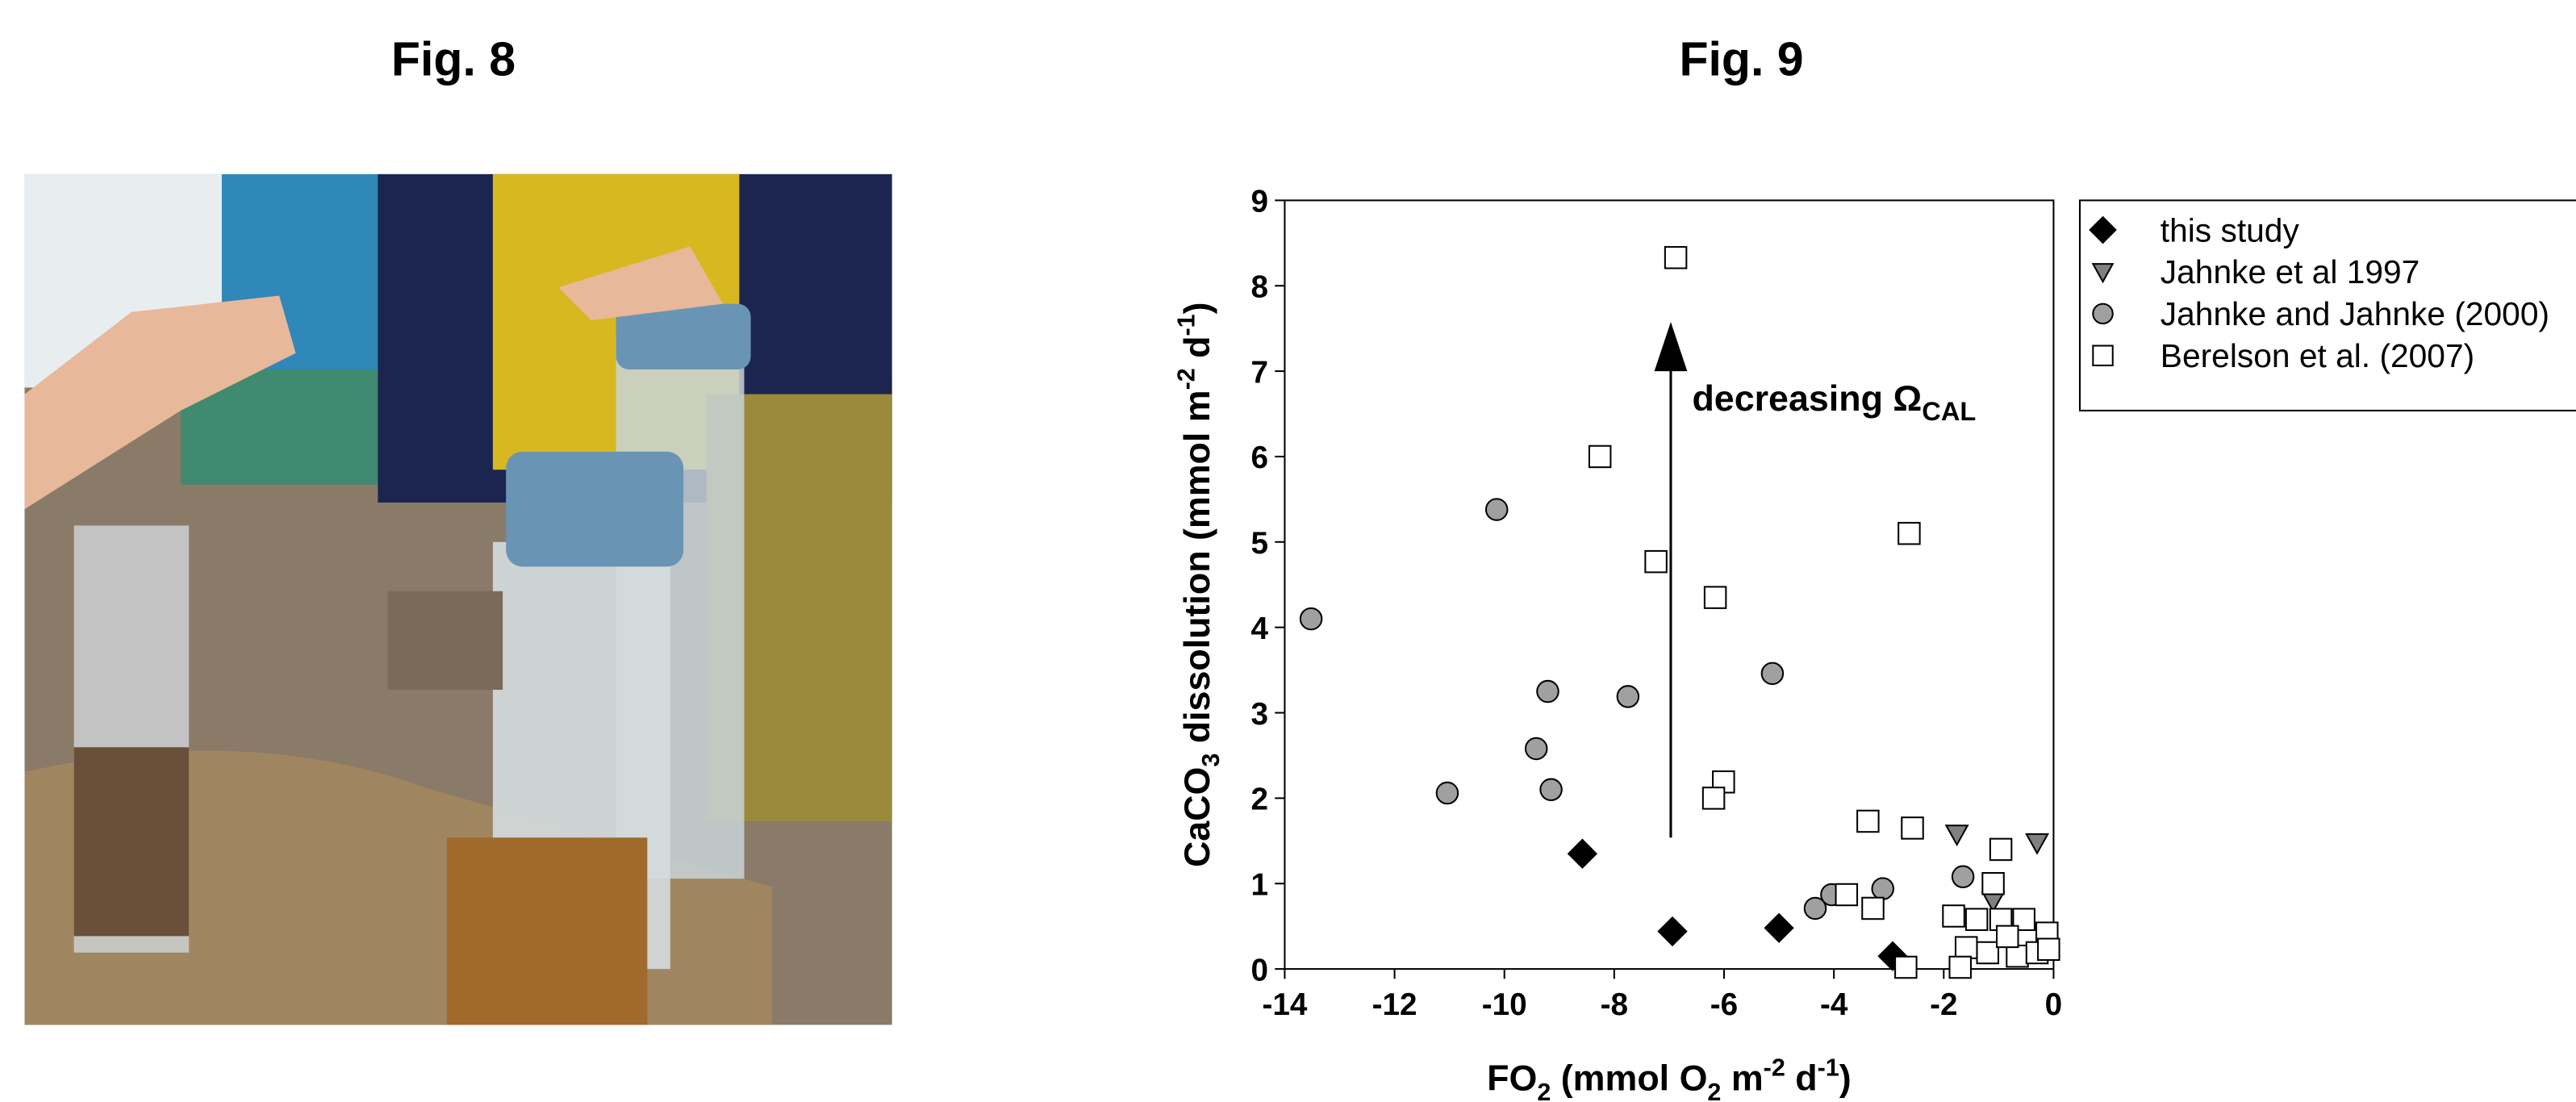 This screenshot has width=2576, height=1102. What do you see at coordinates (2355, 313) in the screenshot?
I see `legend-label: Jahnke and Jahnke (2000)` at bounding box center [2355, 313].